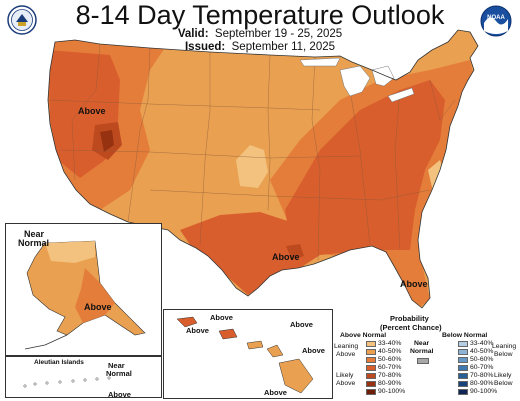 This screenshot has height=401, width=520. I want to click on hawaii-kauai, so click(187, 322).